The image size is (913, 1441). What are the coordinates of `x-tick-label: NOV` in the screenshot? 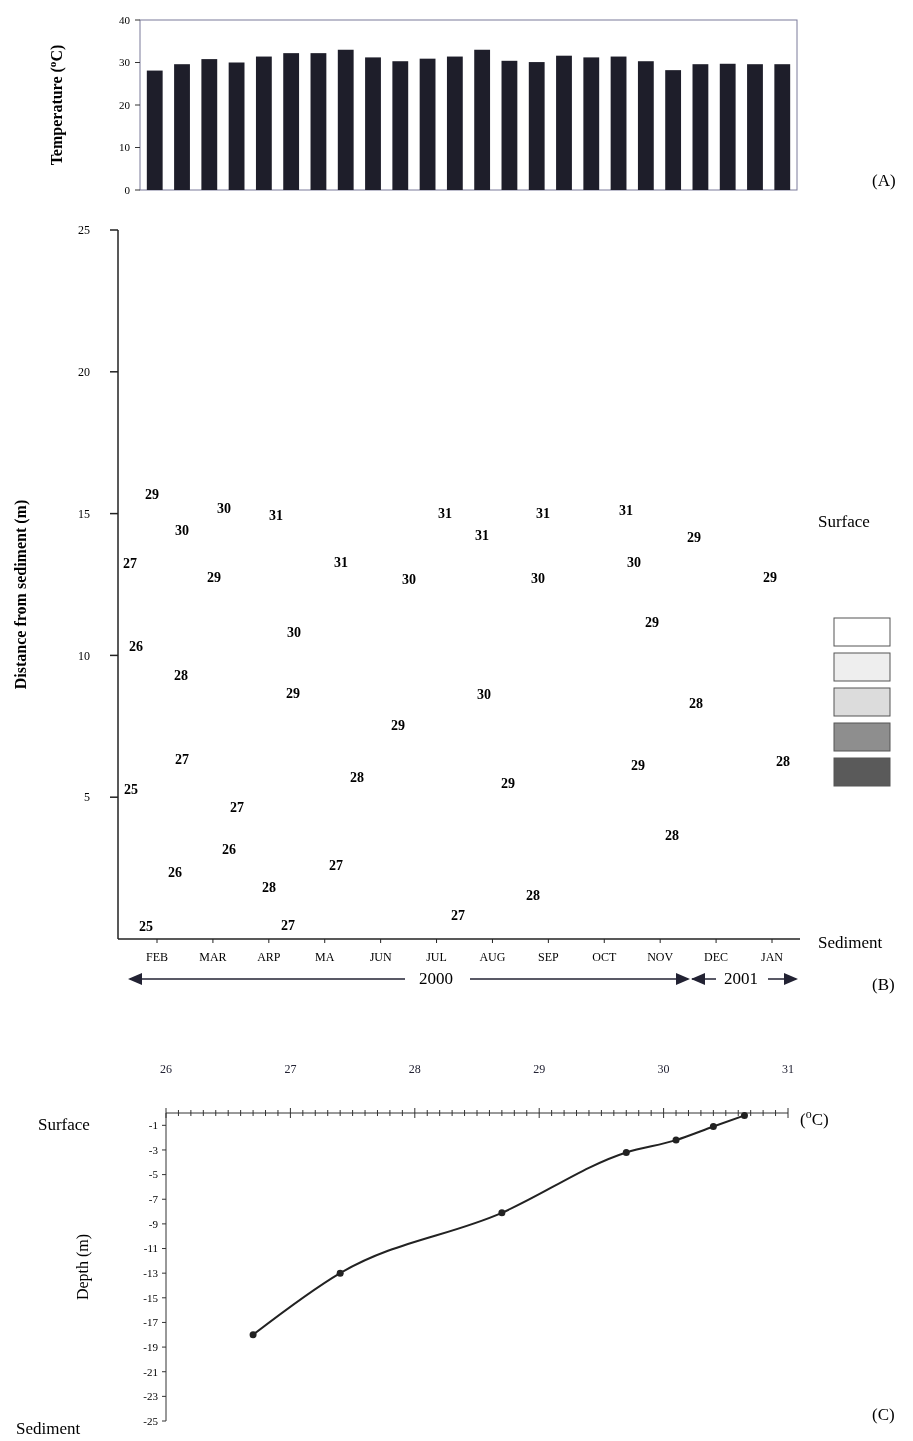 It's located at (660, 957).